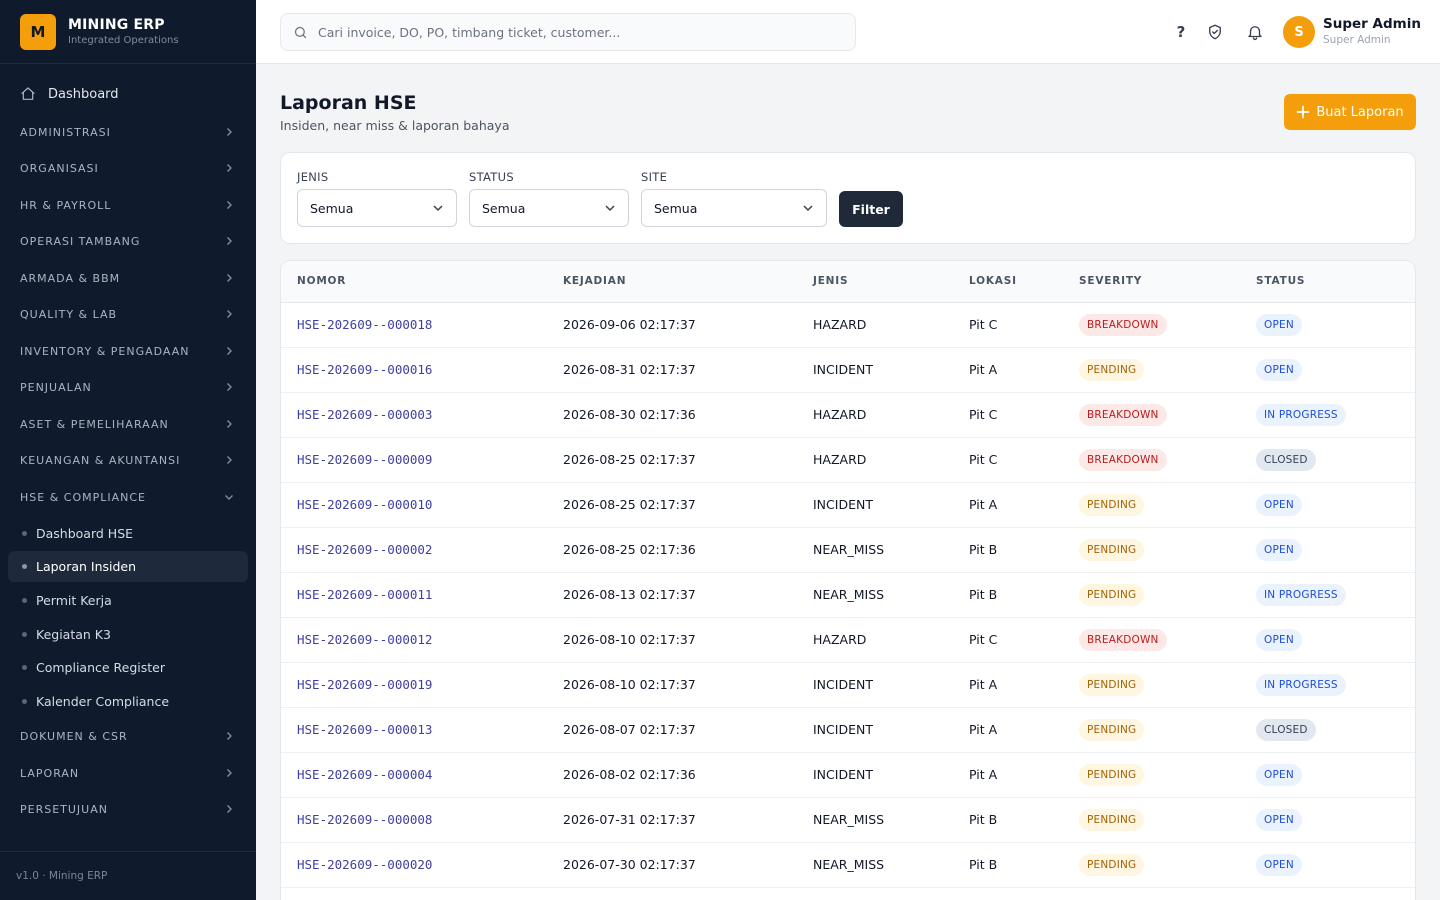 This screenshot has width=1440, height=900. Describe the element at coordinates (549, 208) in the screenshot. I see `filter-status-select: Semua` at that location.